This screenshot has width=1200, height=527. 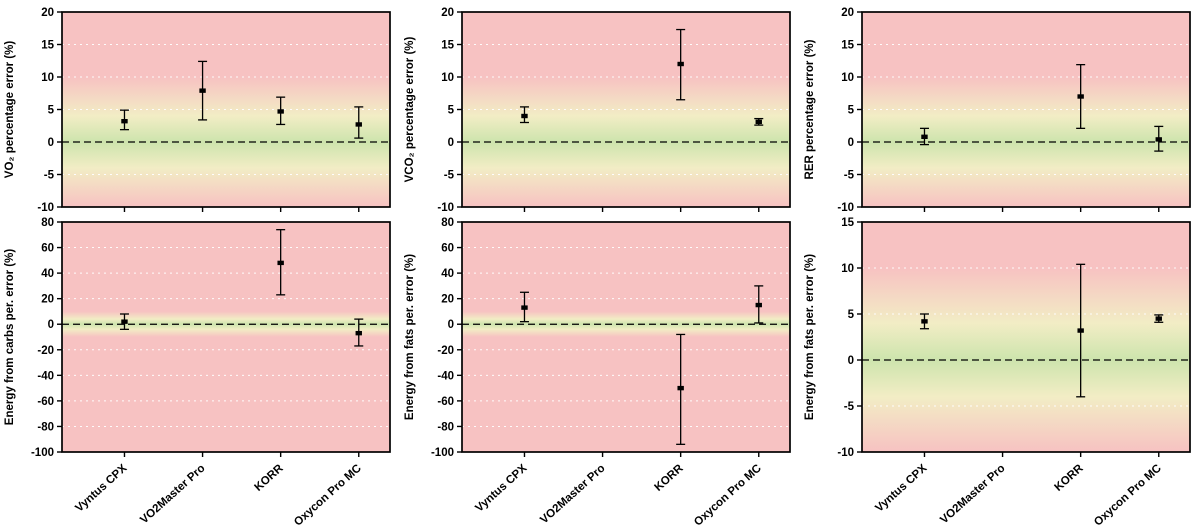 What do you see at coordinates (10, 337) in the screenshot?
I see `y-axis-title: Energy from carbs per. error (%)` at bounding box center [10, 337].